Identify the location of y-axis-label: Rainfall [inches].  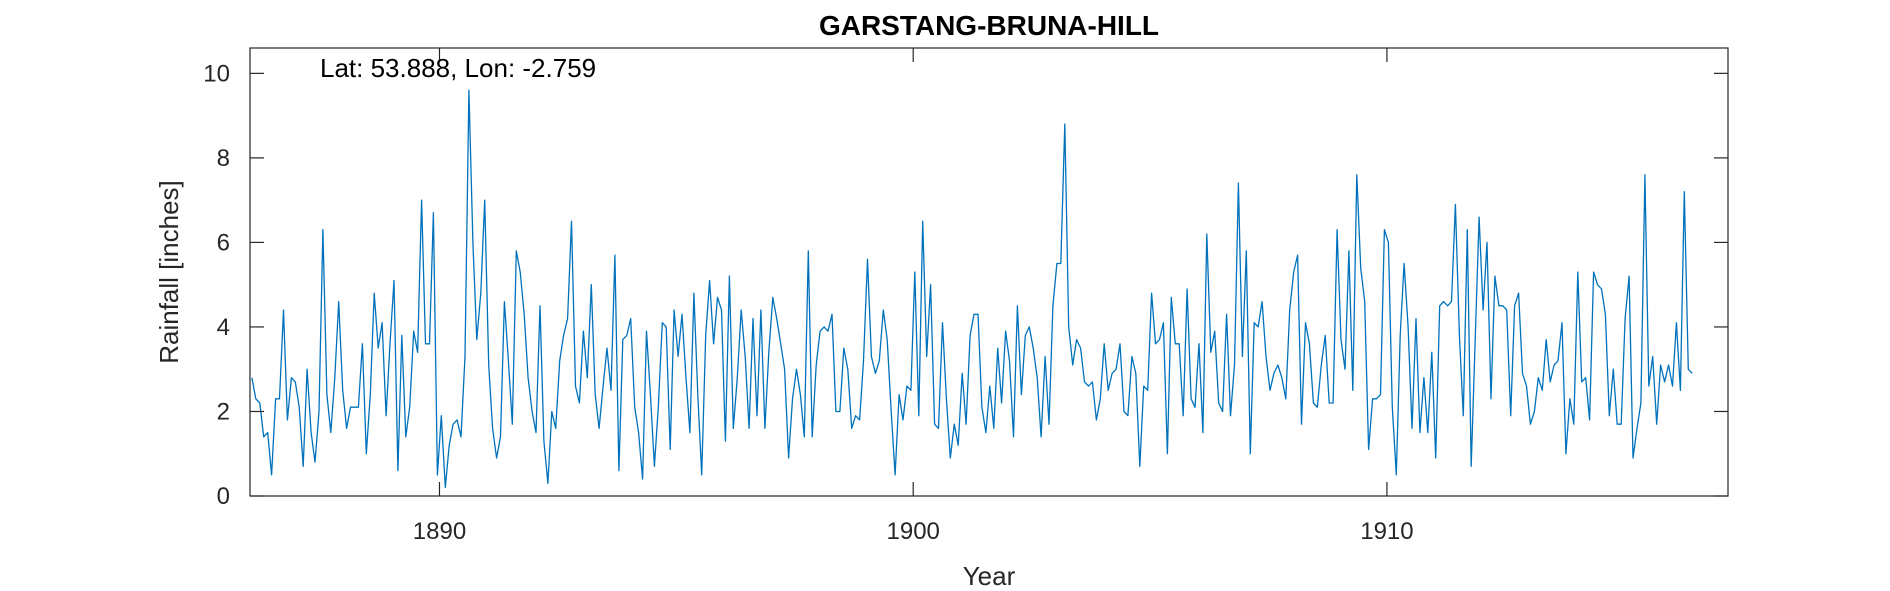
(169, 272).